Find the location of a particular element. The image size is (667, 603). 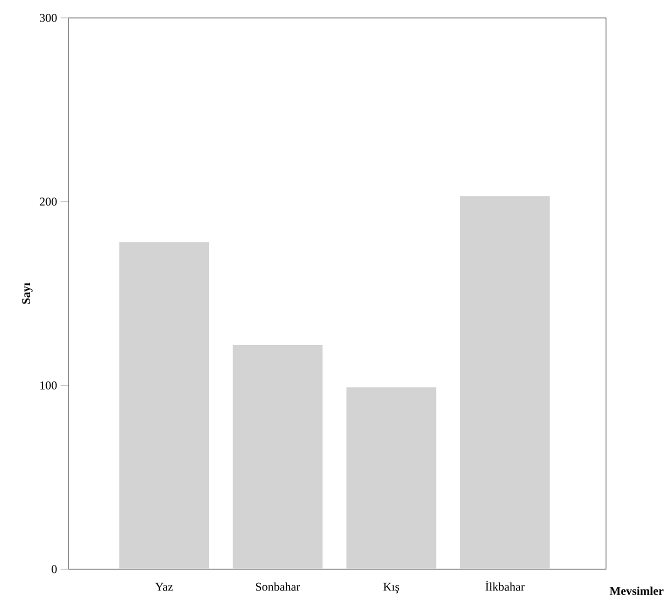

x-tick-label: Yaz is located at coordinates (164, 586).